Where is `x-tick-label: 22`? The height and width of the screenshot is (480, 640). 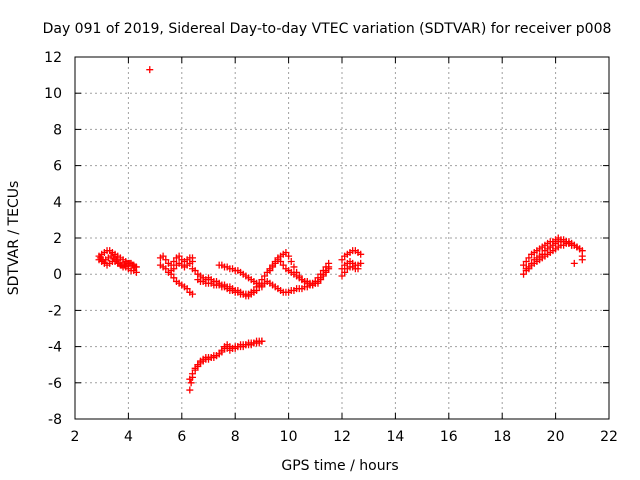
x-tick-label: 22 is located at coordinates (609, 437).